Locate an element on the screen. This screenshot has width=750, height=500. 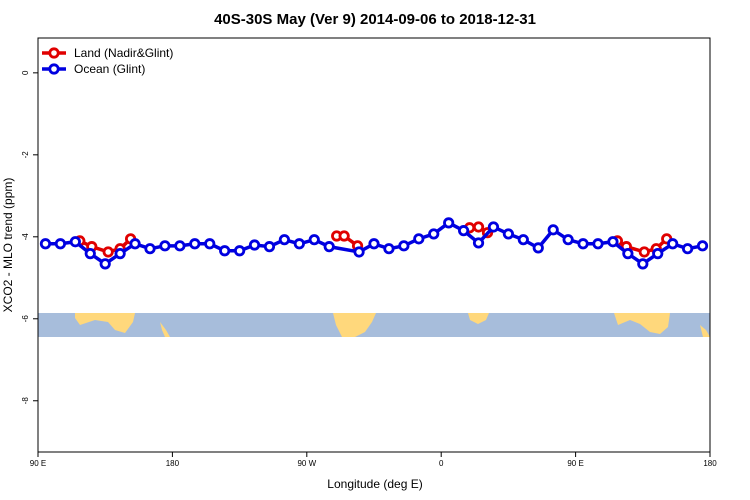
y-axis-label: XCO2 - MLO trend (ppm) is located at coordinates (8, 245).